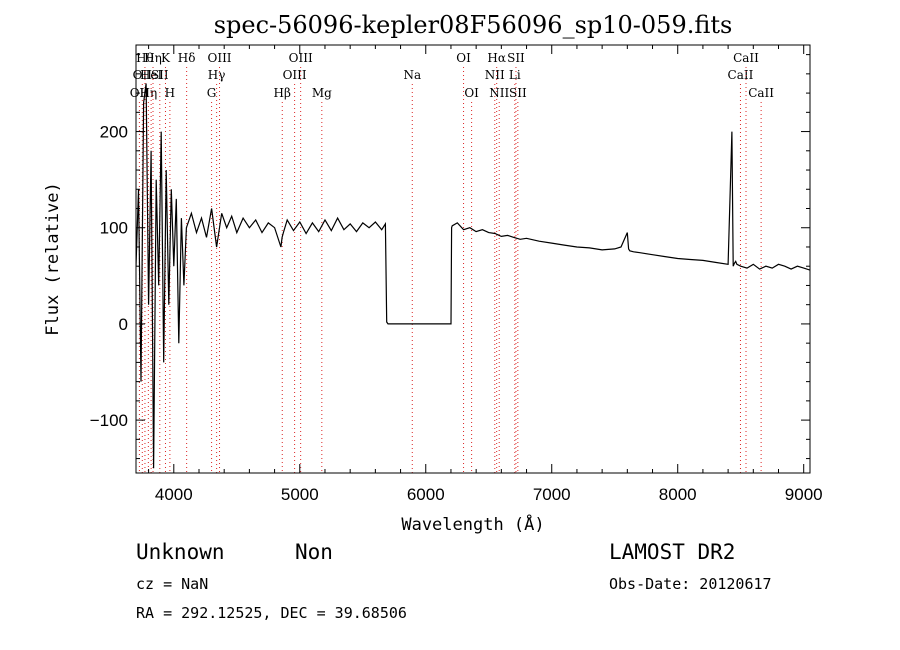  Describe the element at coordinates (180, 552) in the screenshot. I see `object-class: Unknown` at that location.